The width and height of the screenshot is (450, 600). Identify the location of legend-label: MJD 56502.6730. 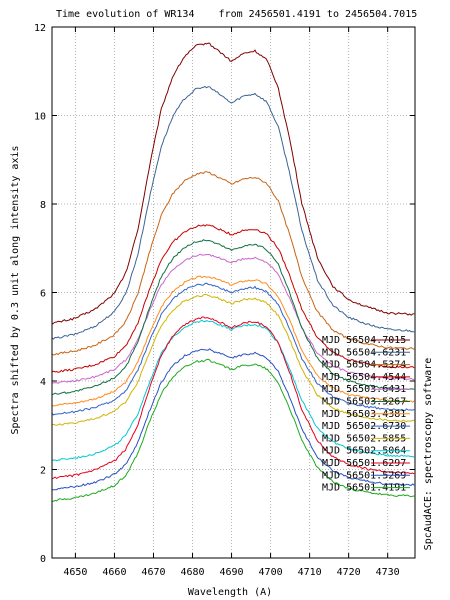
(364, 426).